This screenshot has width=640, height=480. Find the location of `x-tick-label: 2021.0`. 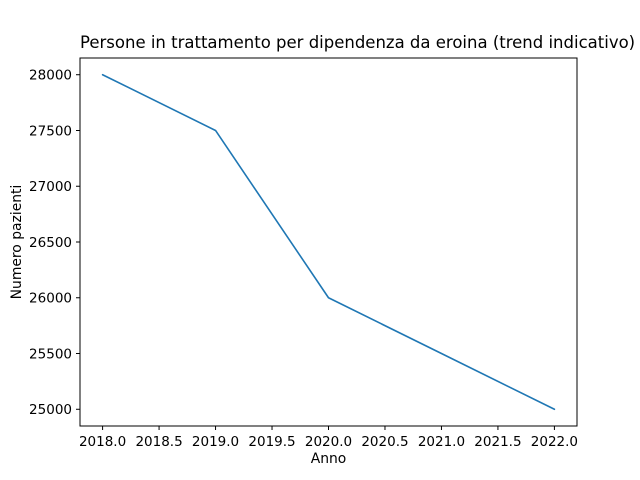

x-tick-label: 2021.0 is located at coordinates (441, 442).